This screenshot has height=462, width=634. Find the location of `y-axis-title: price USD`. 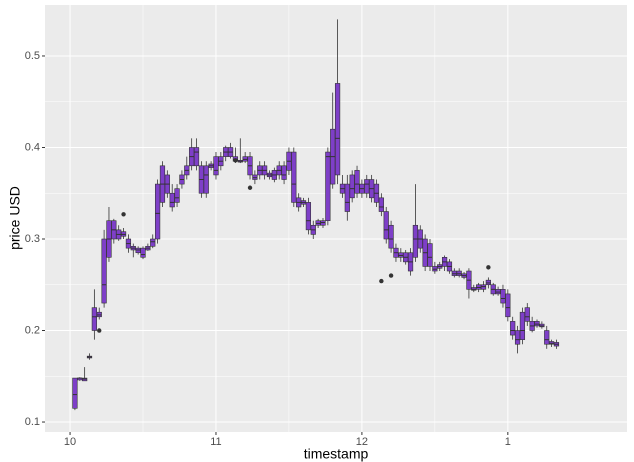

y-axis-title: price USD is located at coordinates (15, 218).